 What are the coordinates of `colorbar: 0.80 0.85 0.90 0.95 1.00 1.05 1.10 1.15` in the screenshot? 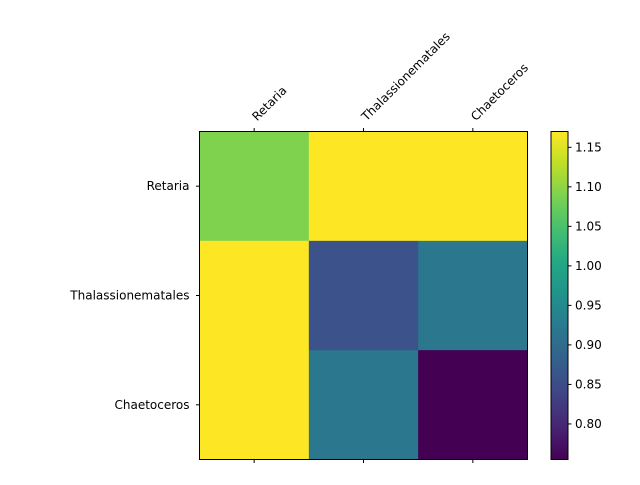 It's located at (576, 295).